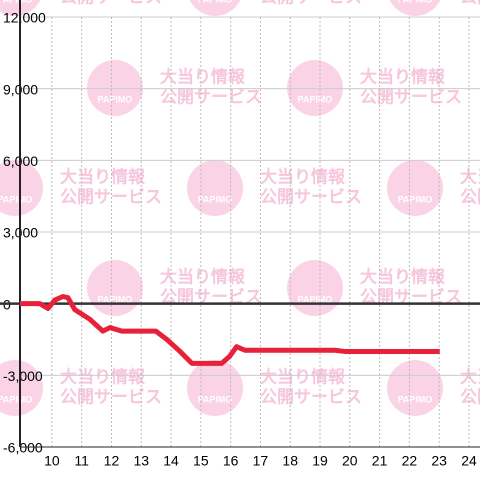 The image size is (480, 480). Describe the element at coordinates (171, 461) in the screenshot. I see `x-tick-label: 14` at that location.